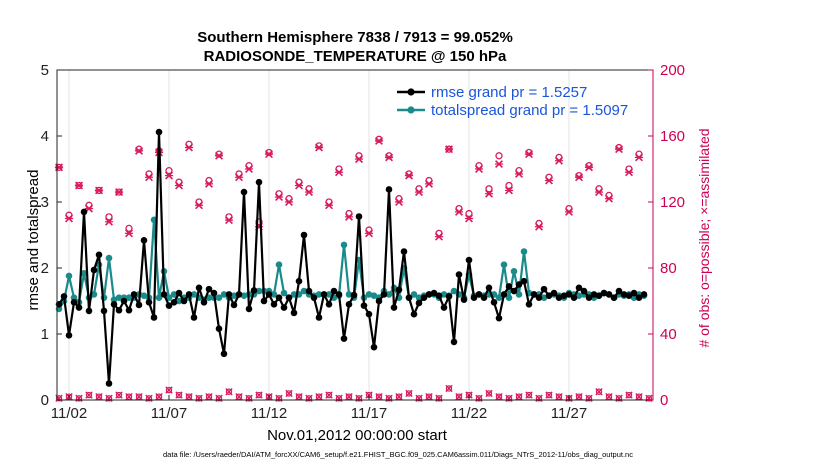  What do you see at coordinates (45, 70) in the screenshot?
I see `y-tick-label: 5` at bounding box center [45, 70].